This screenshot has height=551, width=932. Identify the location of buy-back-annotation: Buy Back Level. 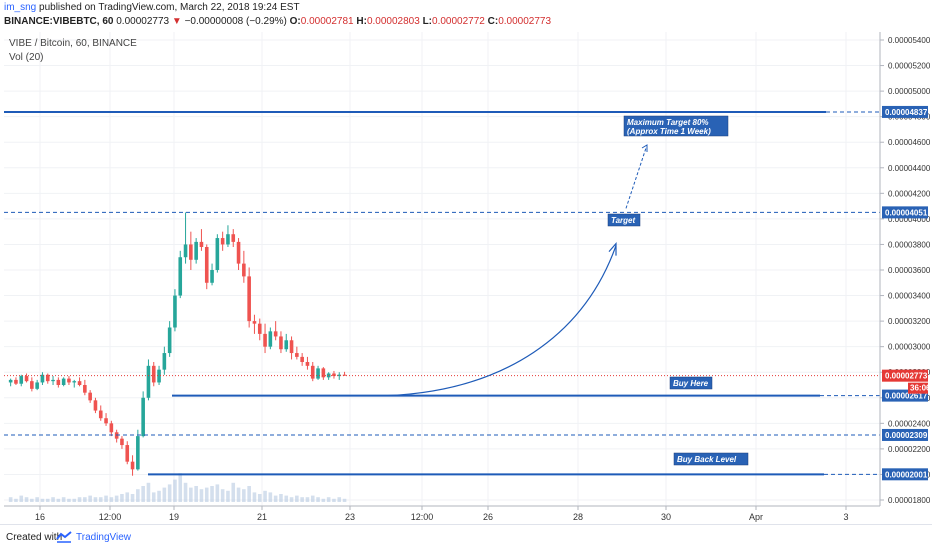
(707, 459).